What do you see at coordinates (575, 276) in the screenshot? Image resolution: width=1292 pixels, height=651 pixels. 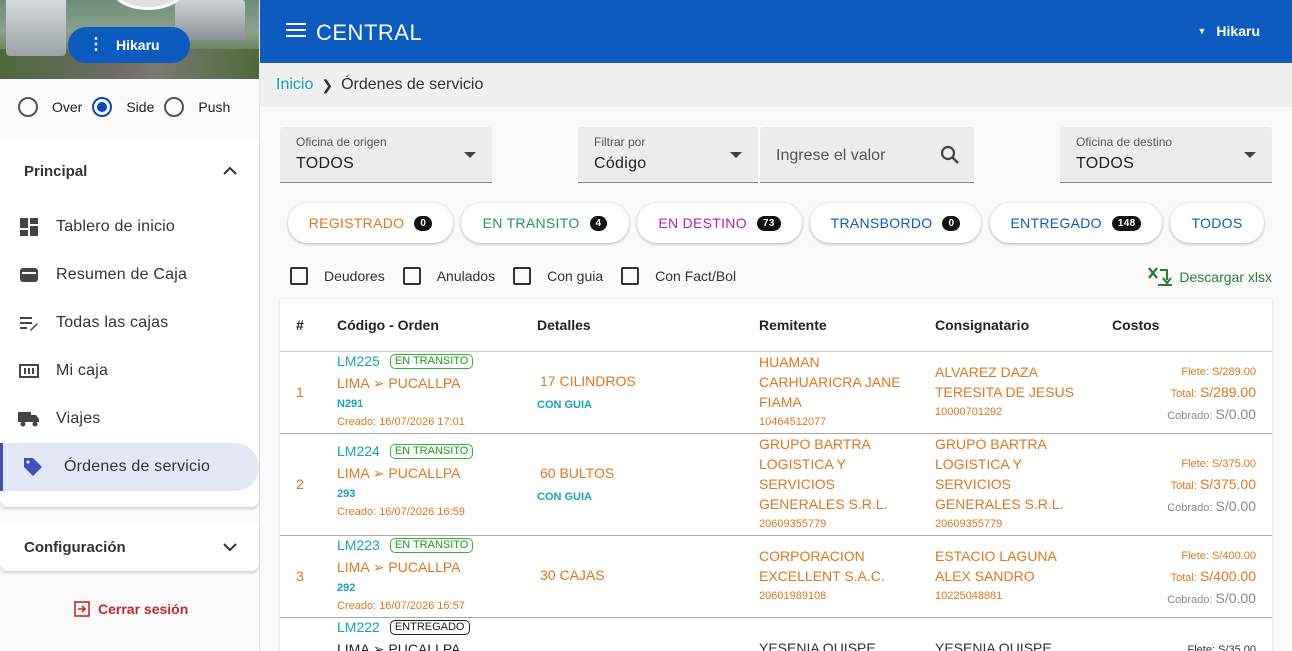 I see `checkbox-label: Con guia` at bounding box center [575, 276].